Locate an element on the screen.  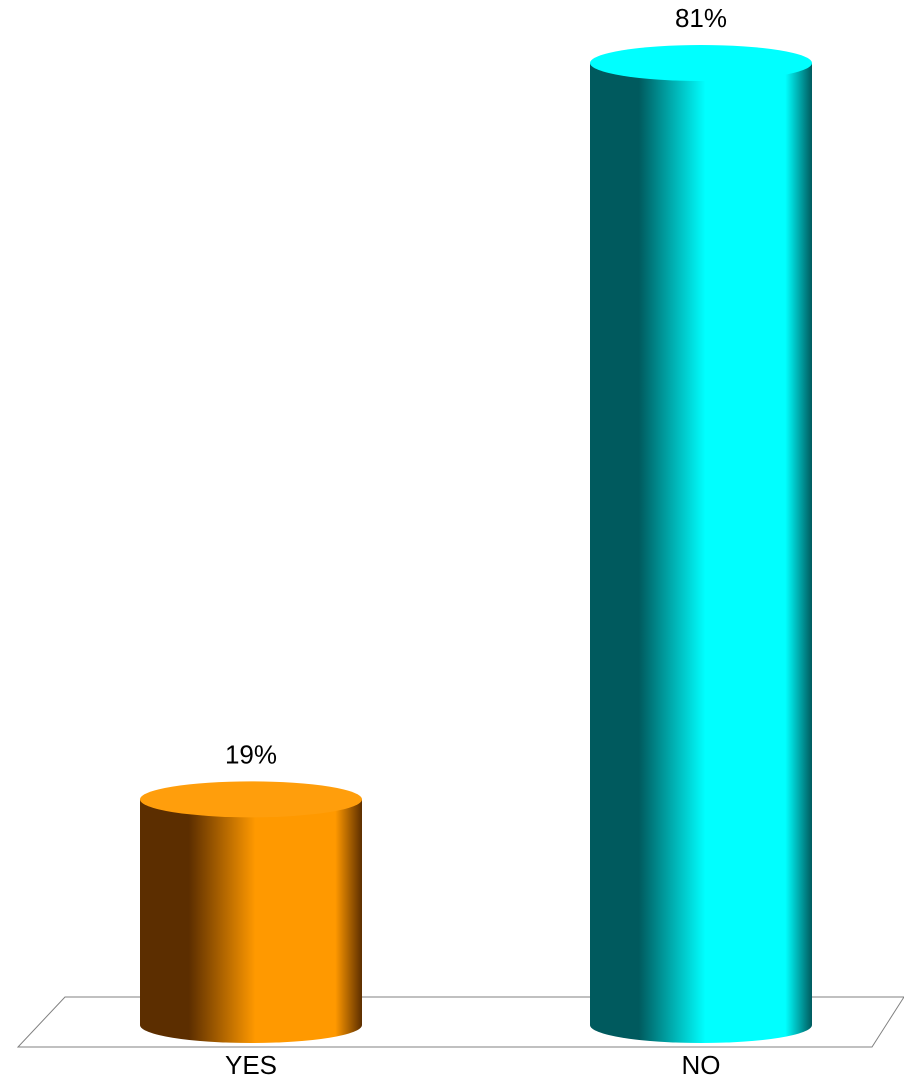
bar-top-no is located at coordinates (701, 63).